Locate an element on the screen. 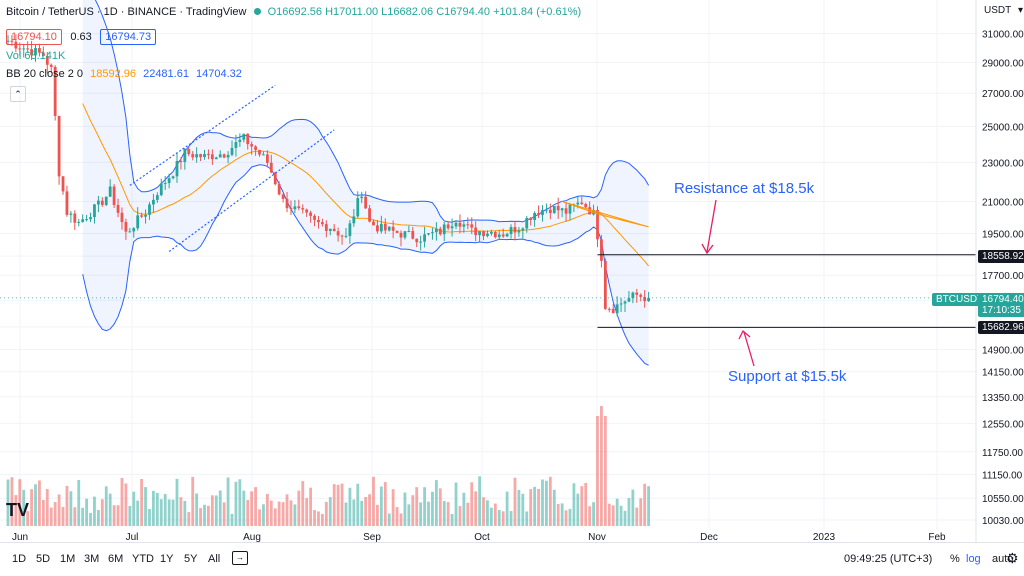 This screenshot has height=576, width=1024. range-button-1d: 1D is located at coordinates (19, 559).